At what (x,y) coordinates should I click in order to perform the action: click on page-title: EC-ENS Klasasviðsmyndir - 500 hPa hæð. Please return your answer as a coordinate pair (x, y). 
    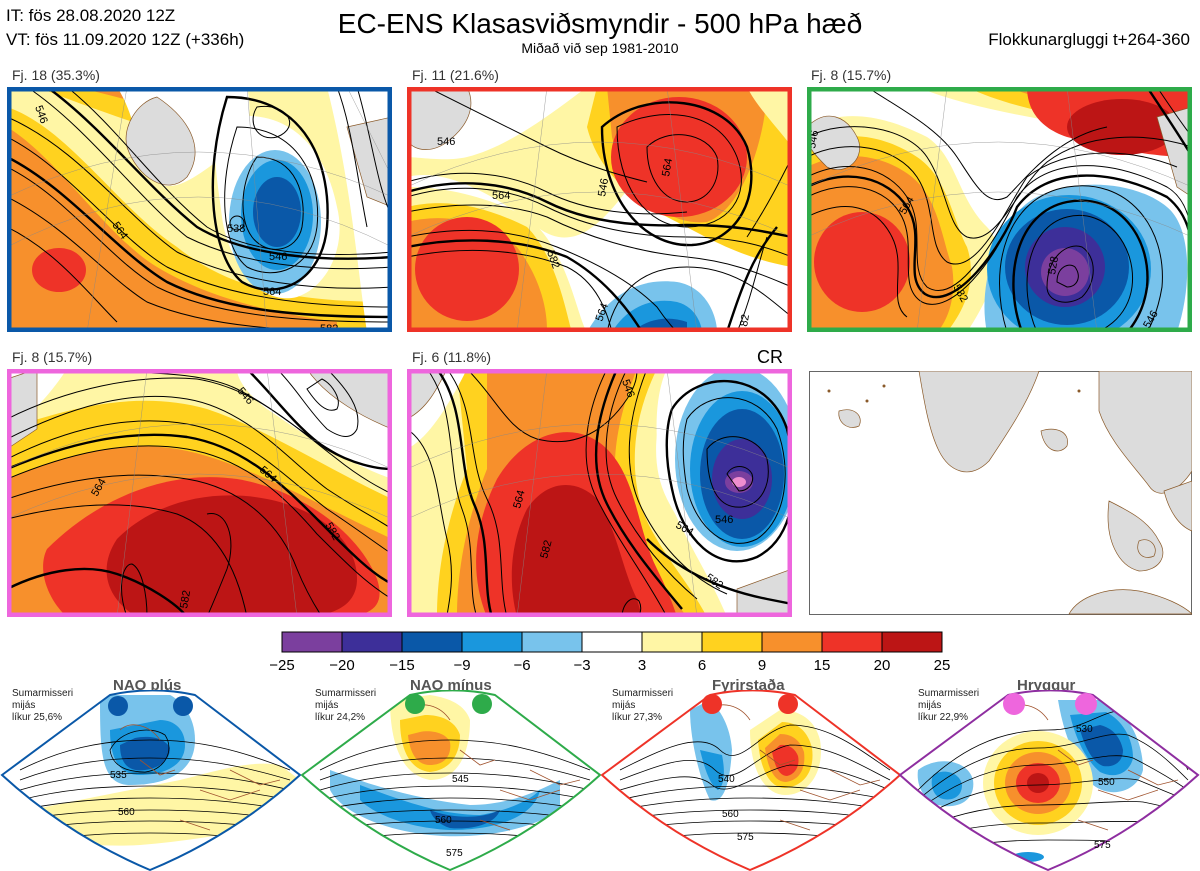
    Looking at the image, I should click on (600, 23).